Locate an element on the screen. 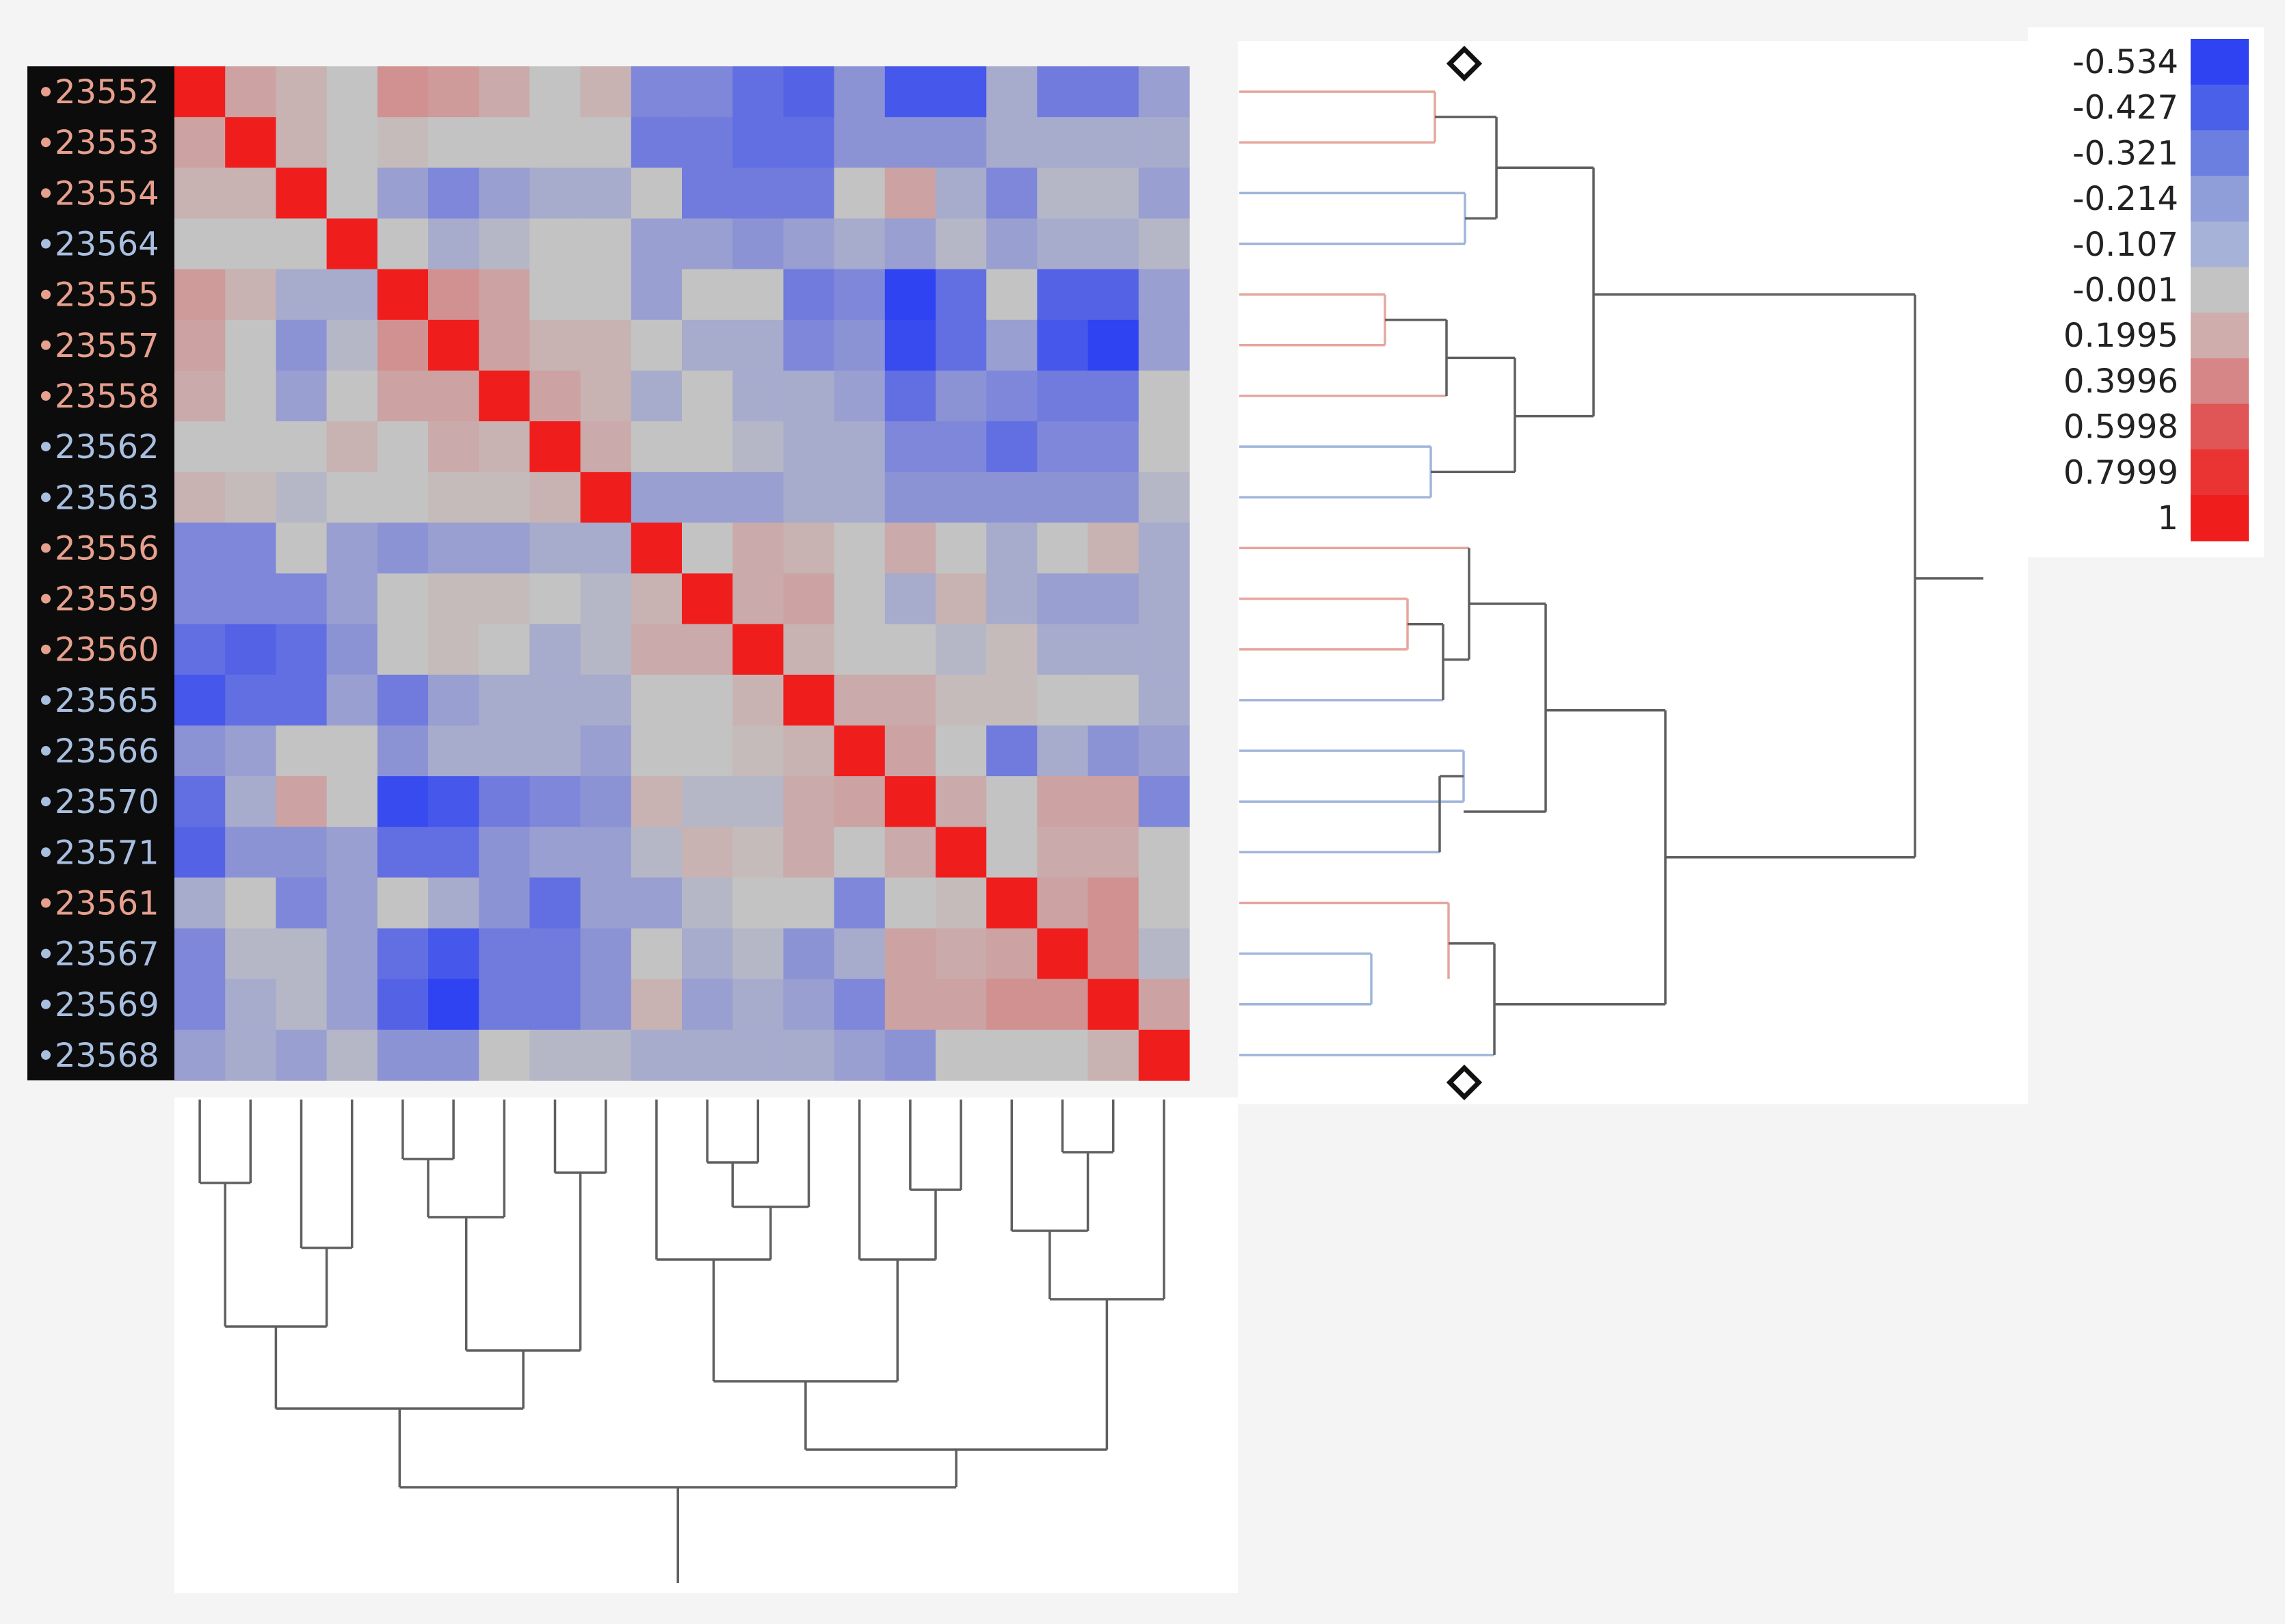 The width and height of the screenshot is (2285, 1624). row-label: 23568 is located at coordinates (107, 1056).